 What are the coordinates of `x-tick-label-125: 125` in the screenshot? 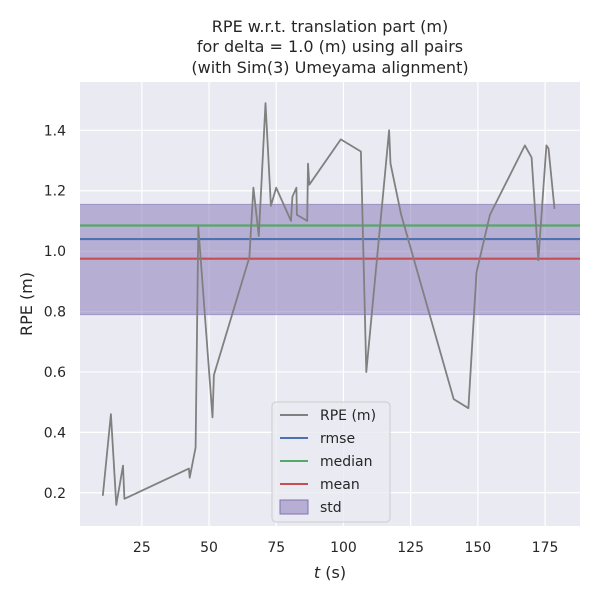 It's located at (410, 548).